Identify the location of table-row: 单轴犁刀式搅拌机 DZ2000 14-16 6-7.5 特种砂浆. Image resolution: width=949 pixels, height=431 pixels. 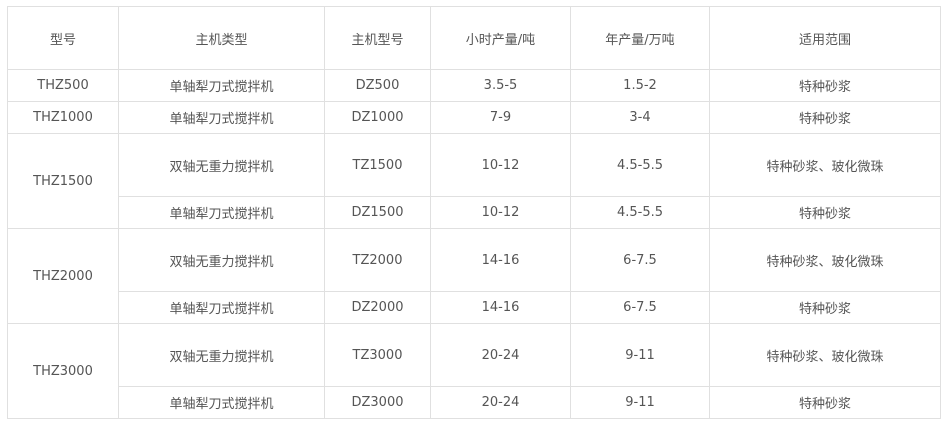
(474, 307).